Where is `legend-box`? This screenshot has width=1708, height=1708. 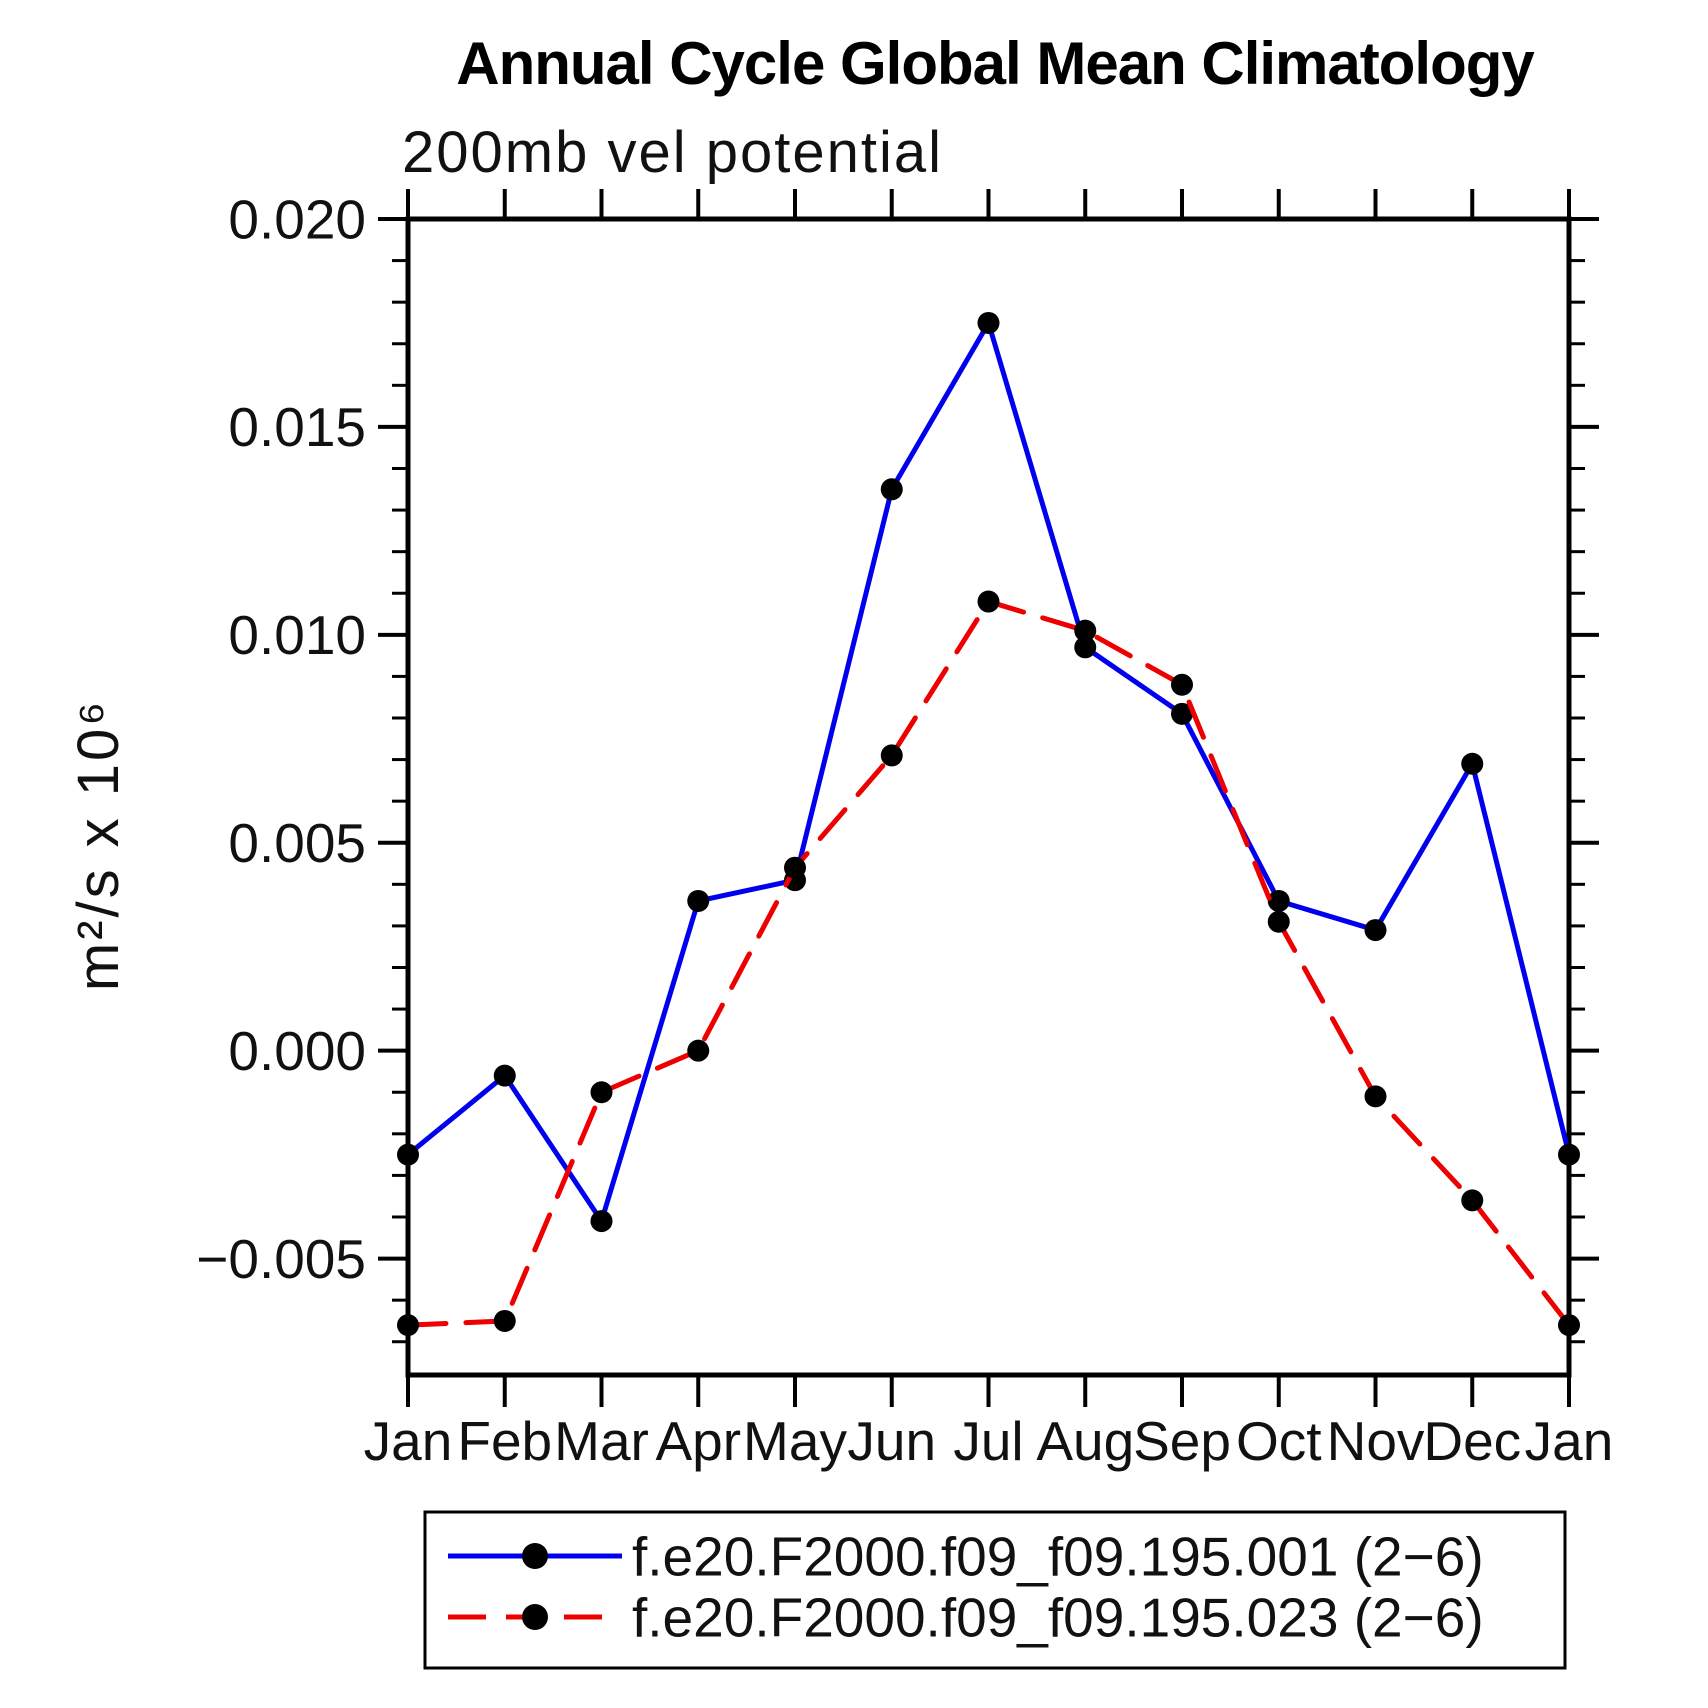 legend-box is located at coordinates (995, 1590).